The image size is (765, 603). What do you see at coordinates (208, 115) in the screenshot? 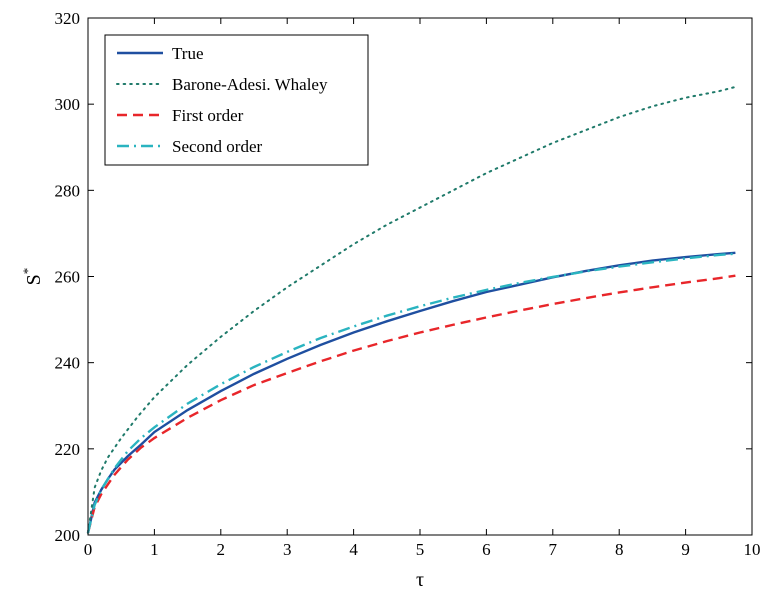
I see `legend-label-2: First order` at bounding box center [208, 115].